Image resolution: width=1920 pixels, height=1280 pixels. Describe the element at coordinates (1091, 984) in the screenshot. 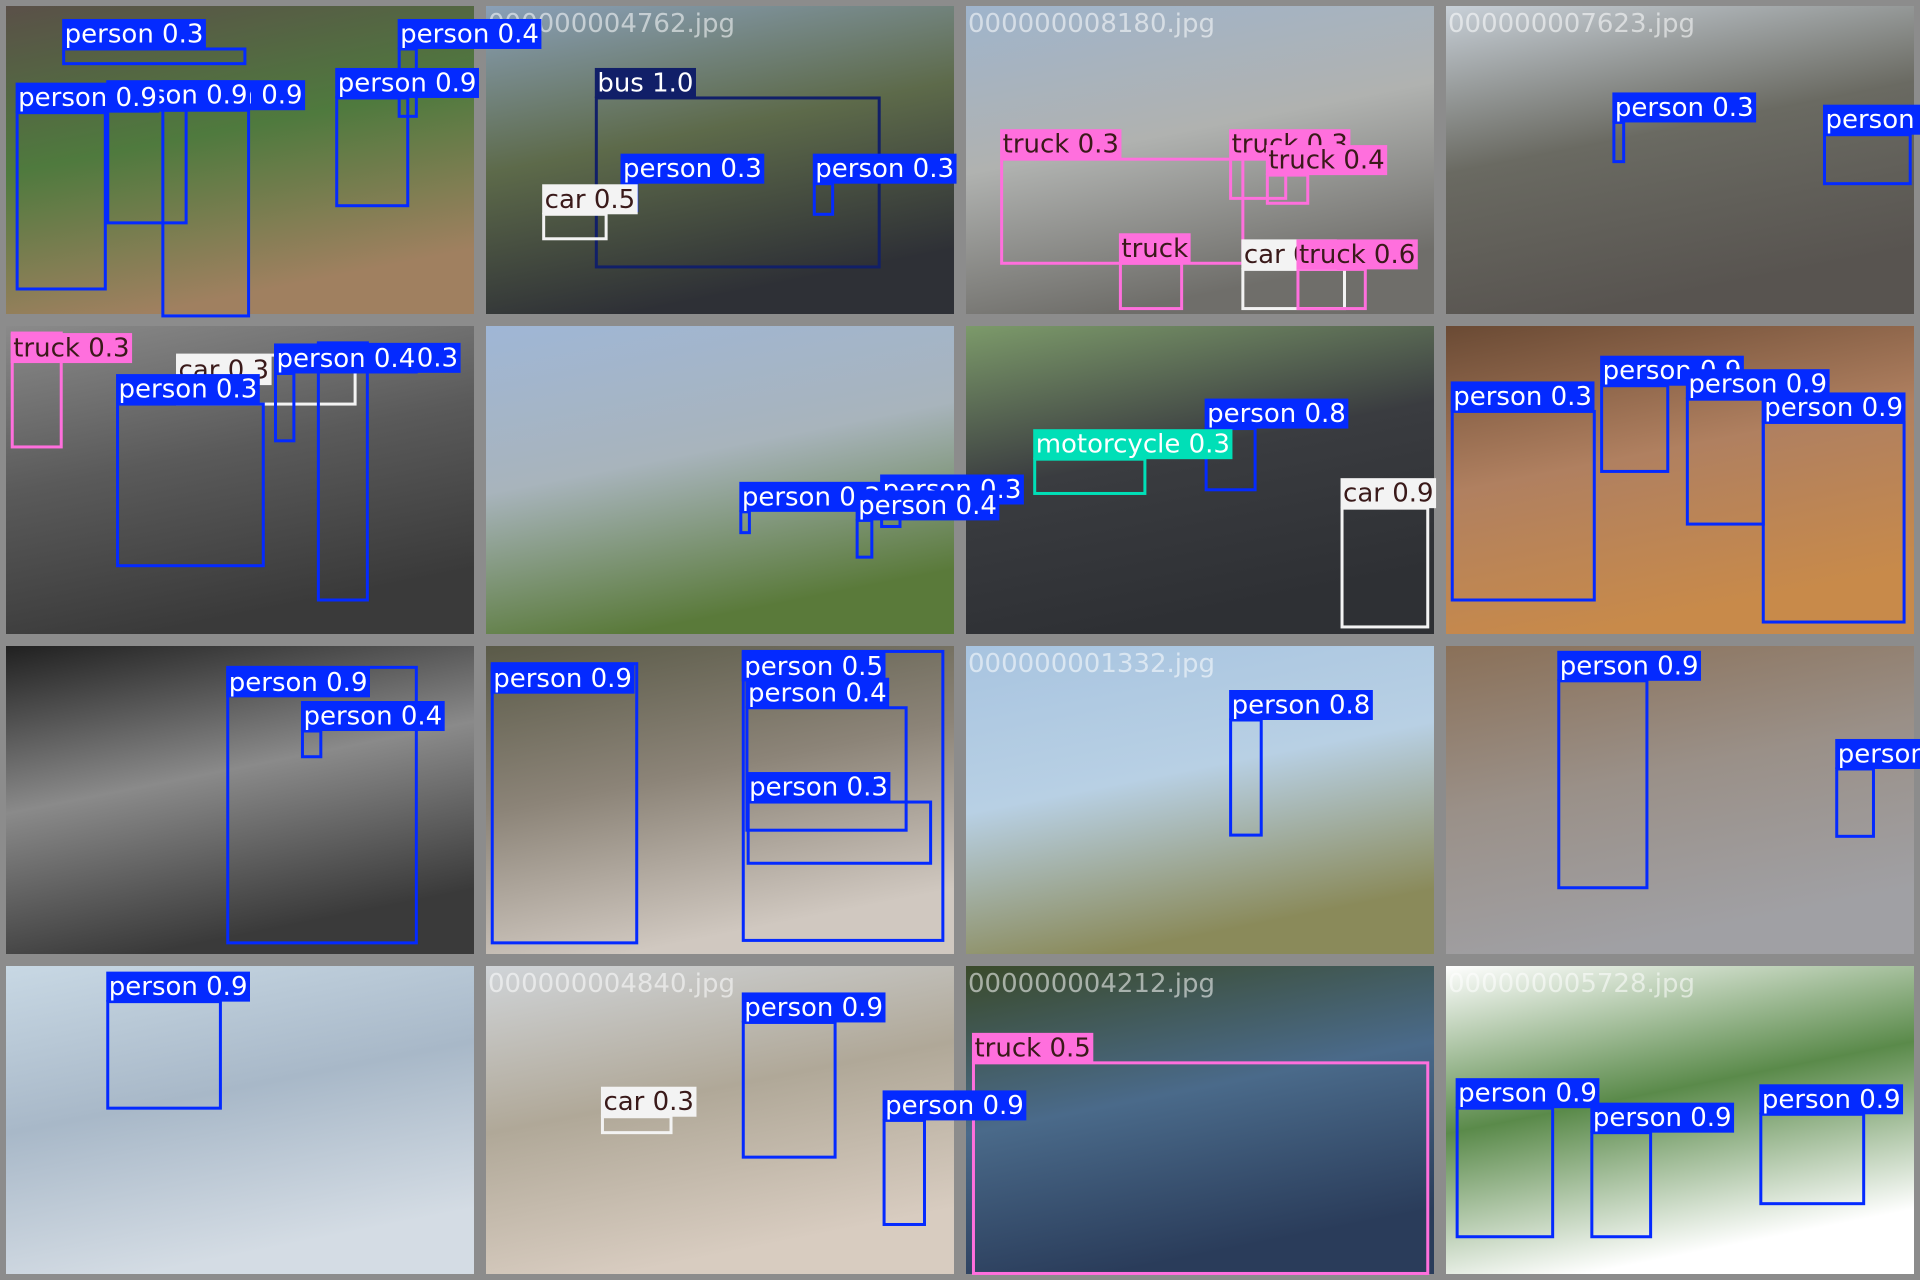

I see `tile-filename: 000000004212.jpg` at that location.